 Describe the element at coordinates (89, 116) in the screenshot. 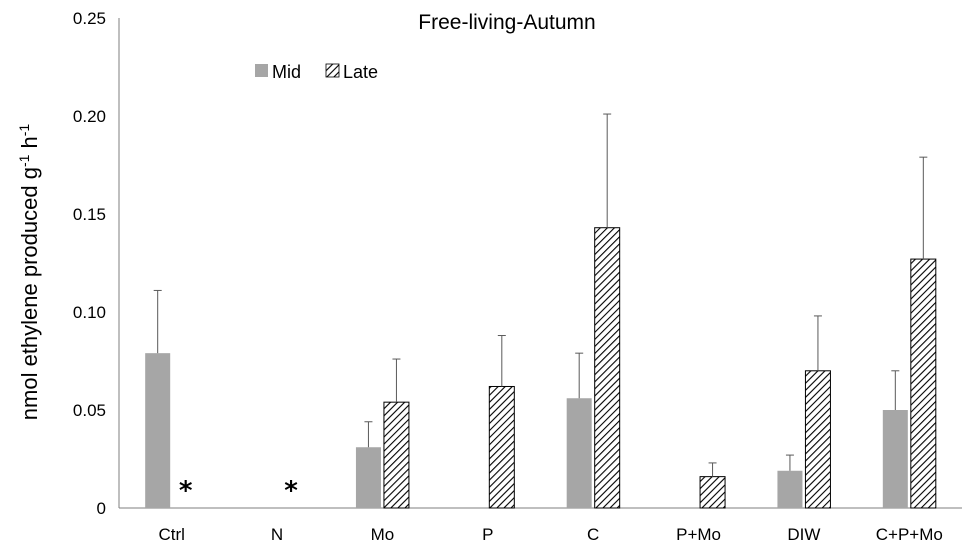

I see `y-tick-label: 0.20` at that location.